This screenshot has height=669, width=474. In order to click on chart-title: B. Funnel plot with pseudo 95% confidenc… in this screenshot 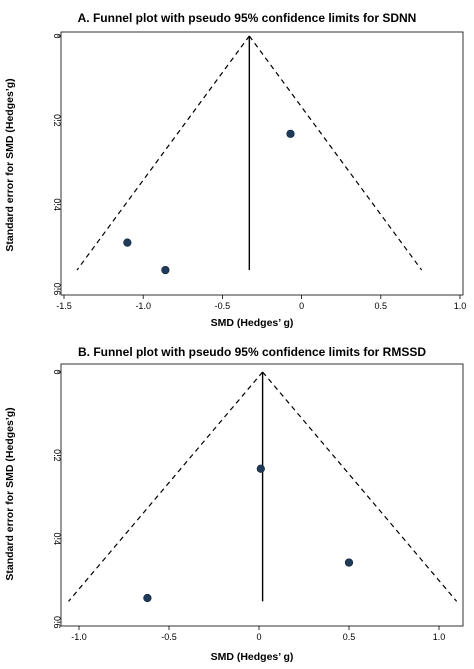, I will do `click(252, 352)`.